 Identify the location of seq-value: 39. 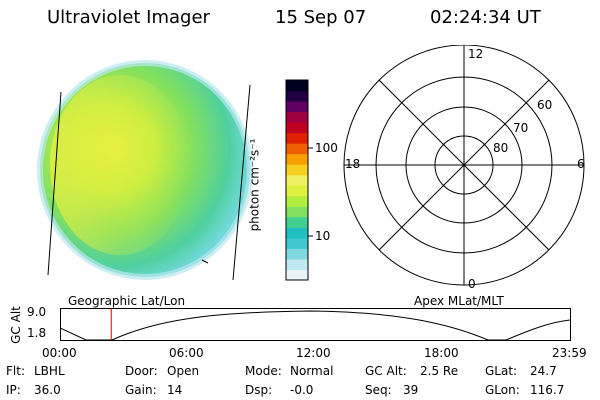
(411, 390).